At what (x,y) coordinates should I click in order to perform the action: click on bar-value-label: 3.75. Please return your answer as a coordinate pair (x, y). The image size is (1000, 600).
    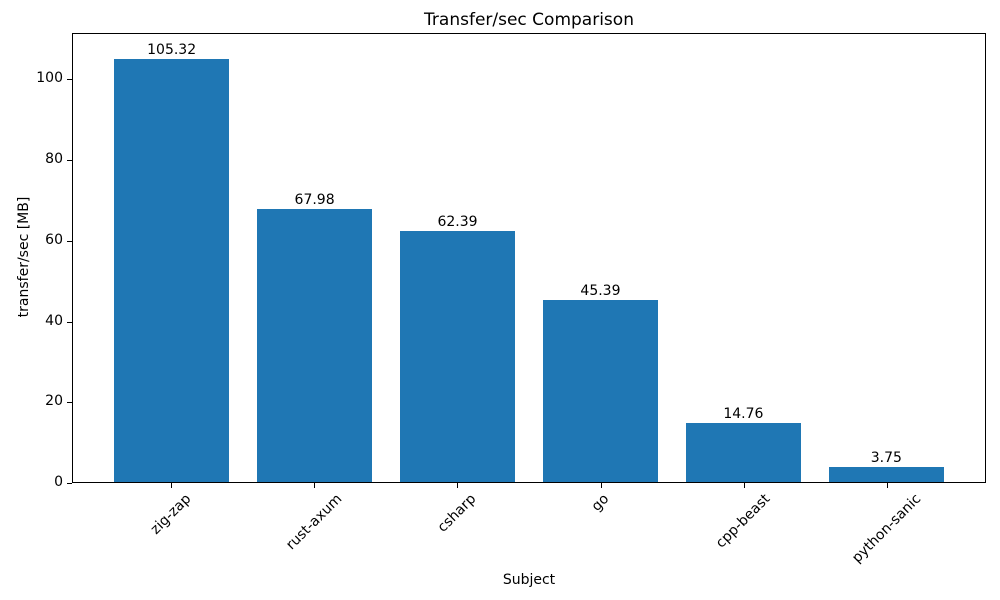
    Looking at the image, I should click on (886, 457).